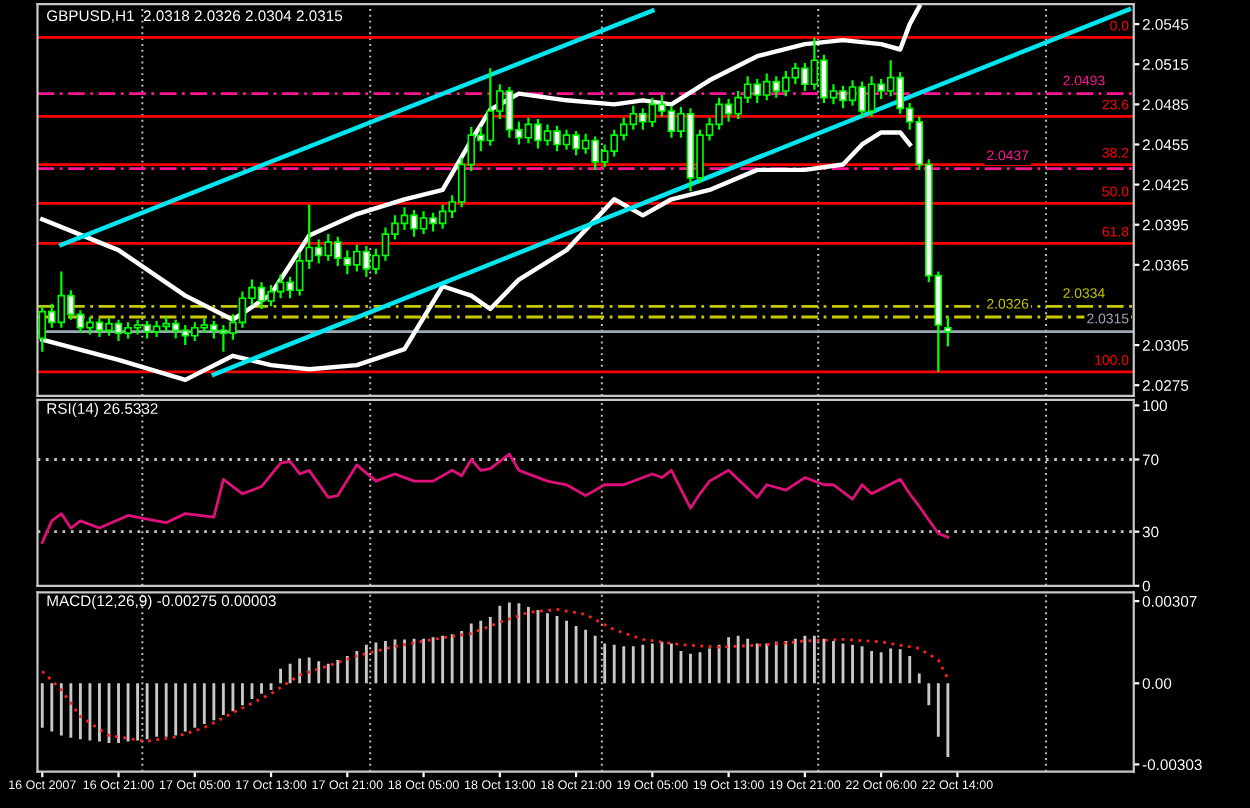 This screenshot has width=1250, height=808. What do you see at coordinates (948, 331) in the screenshot?
I see `candlestick` at bounding box center [948, 331].